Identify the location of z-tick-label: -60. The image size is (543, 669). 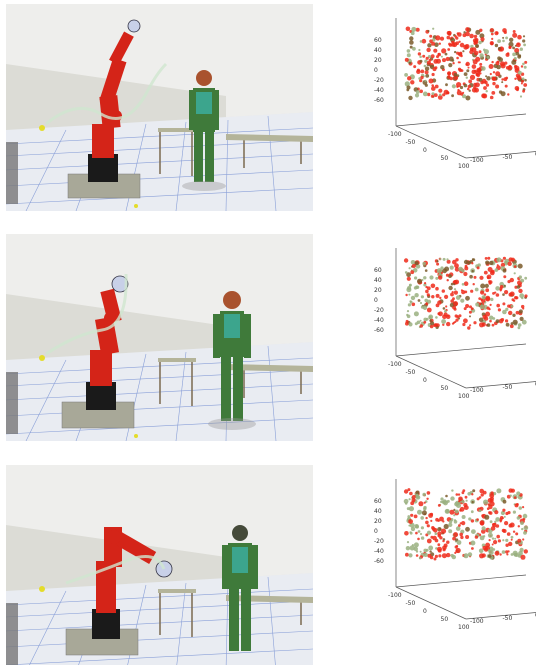
(379, 561).